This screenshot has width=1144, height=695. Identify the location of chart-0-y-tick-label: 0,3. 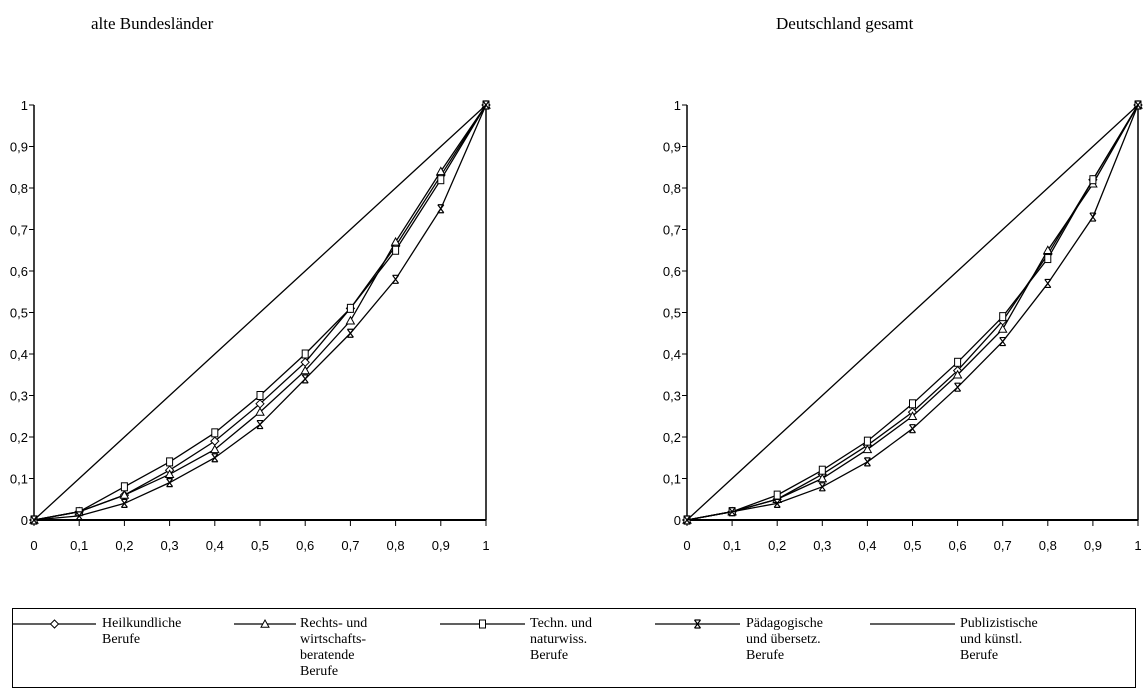
(19, 396).